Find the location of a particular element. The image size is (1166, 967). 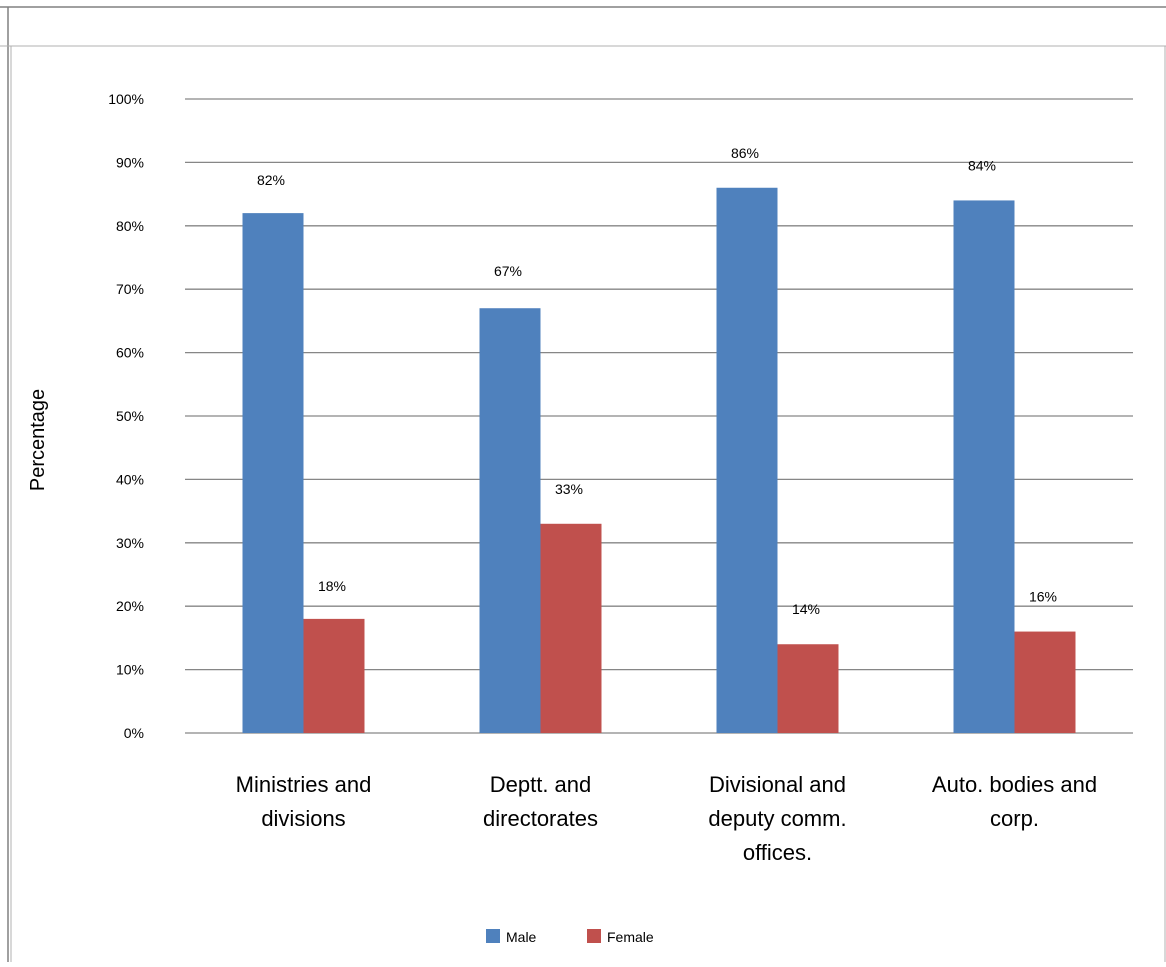

category-label: Deptt. and directorates is located at coordinates (540, 801).